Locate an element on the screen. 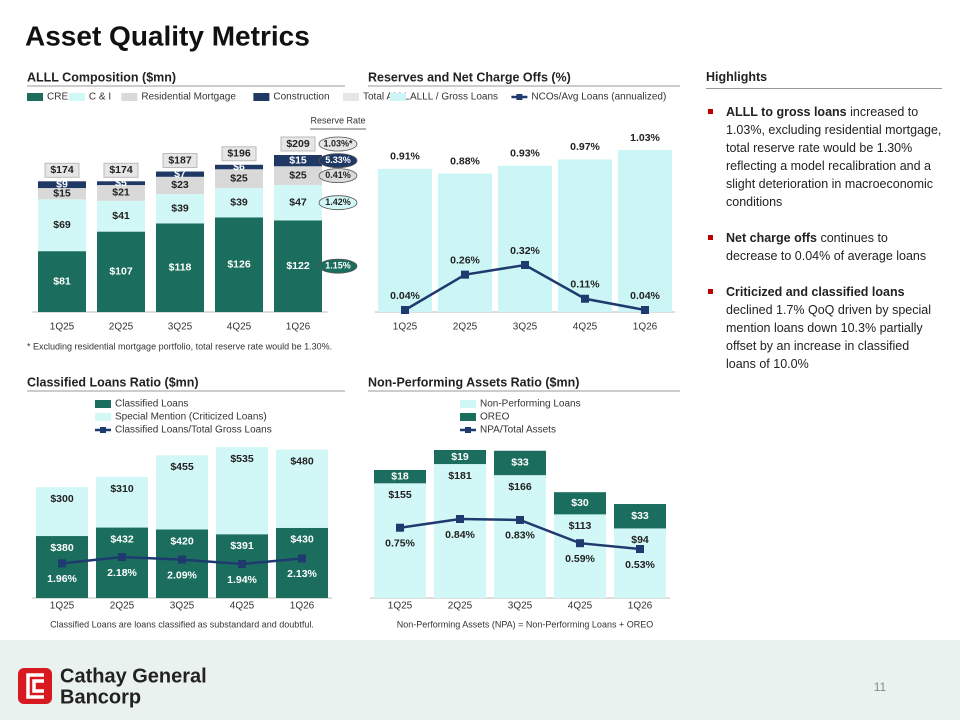  value-label: $380 is located at coordinates (62, 548).